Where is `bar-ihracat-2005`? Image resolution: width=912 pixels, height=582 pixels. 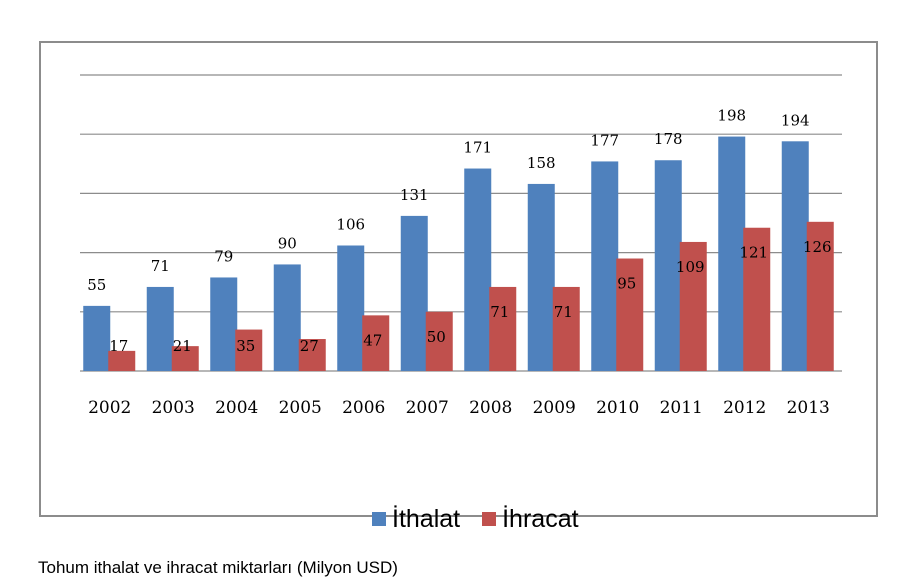 bar-ihracat-2005 is located at coordinates (312, 355).